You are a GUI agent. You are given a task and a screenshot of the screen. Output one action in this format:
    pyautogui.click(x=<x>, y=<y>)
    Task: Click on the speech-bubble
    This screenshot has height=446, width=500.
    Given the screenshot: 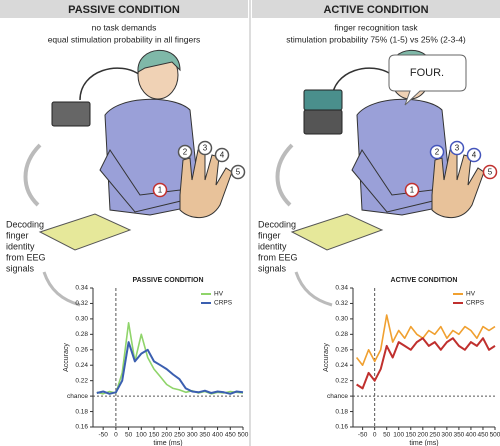 What is the action you would take?
    pyautogui.click(x=427, y=80)
    